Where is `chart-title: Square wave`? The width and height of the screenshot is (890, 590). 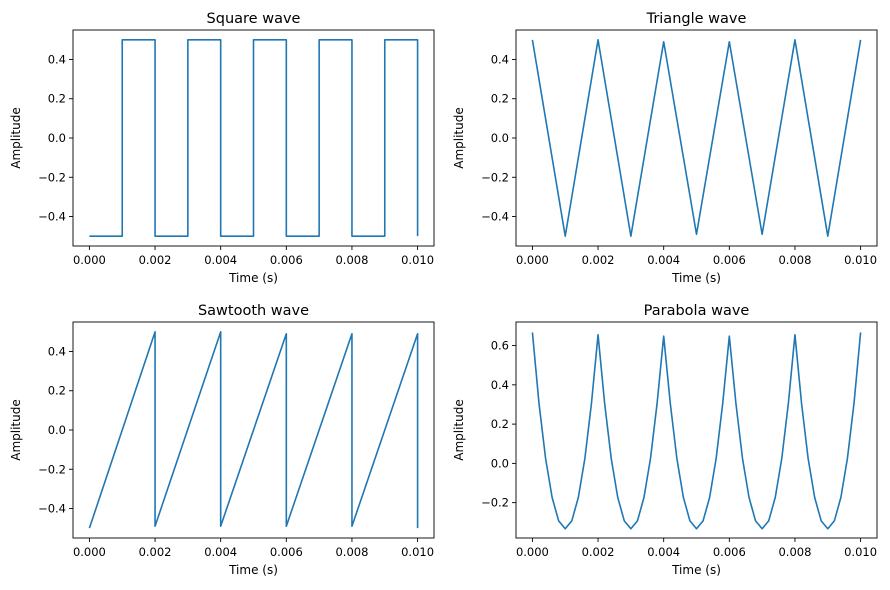 chart-title: Square wave is located at coordinates (254, 19).